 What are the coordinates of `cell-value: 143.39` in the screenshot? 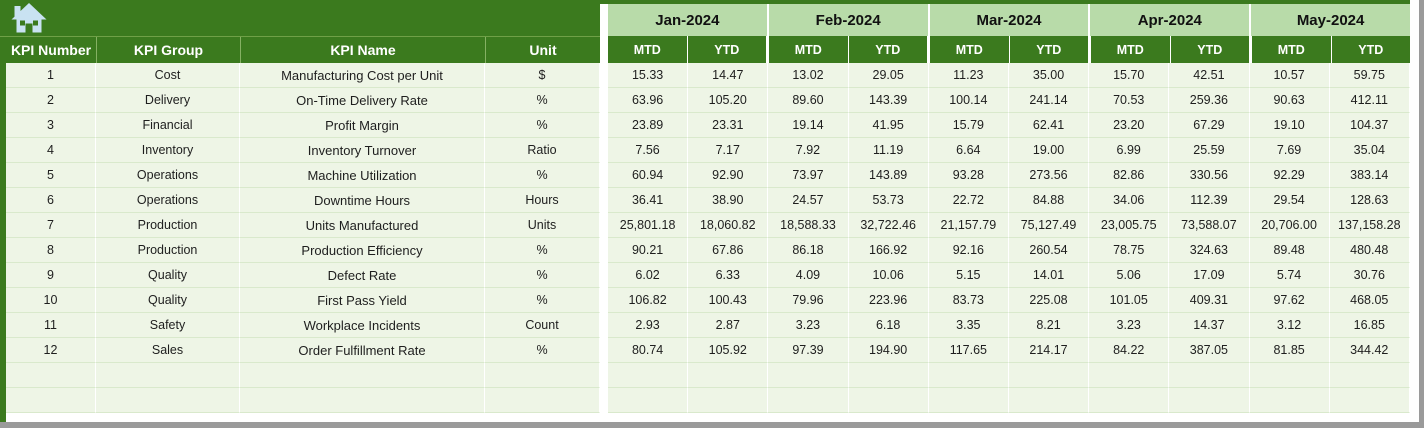 It's located at (888, 100).